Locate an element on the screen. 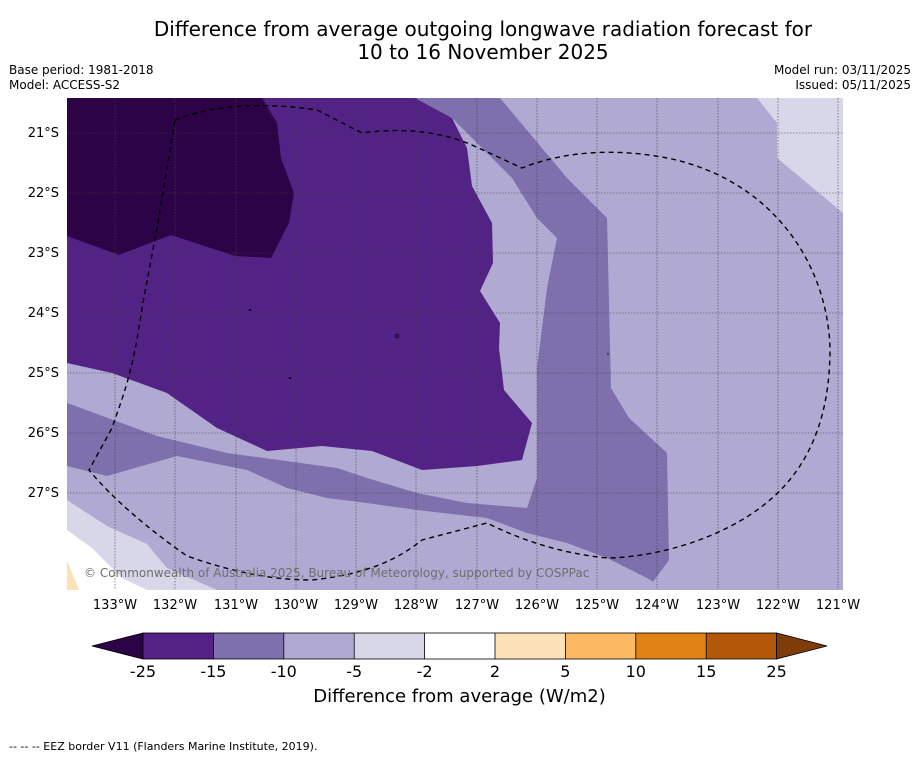  colorbar-label: Difference from average (W/m2) is located at coordinates (459, 696).